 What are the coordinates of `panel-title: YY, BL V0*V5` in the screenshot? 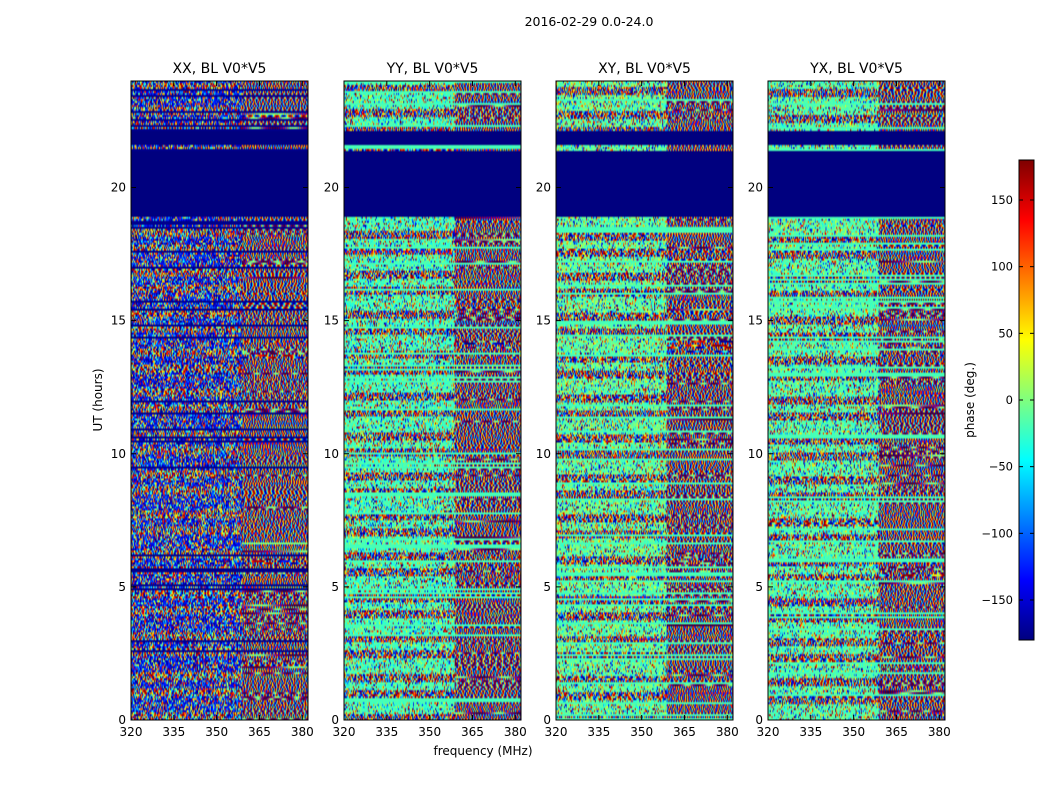 It's located at (432, 69).